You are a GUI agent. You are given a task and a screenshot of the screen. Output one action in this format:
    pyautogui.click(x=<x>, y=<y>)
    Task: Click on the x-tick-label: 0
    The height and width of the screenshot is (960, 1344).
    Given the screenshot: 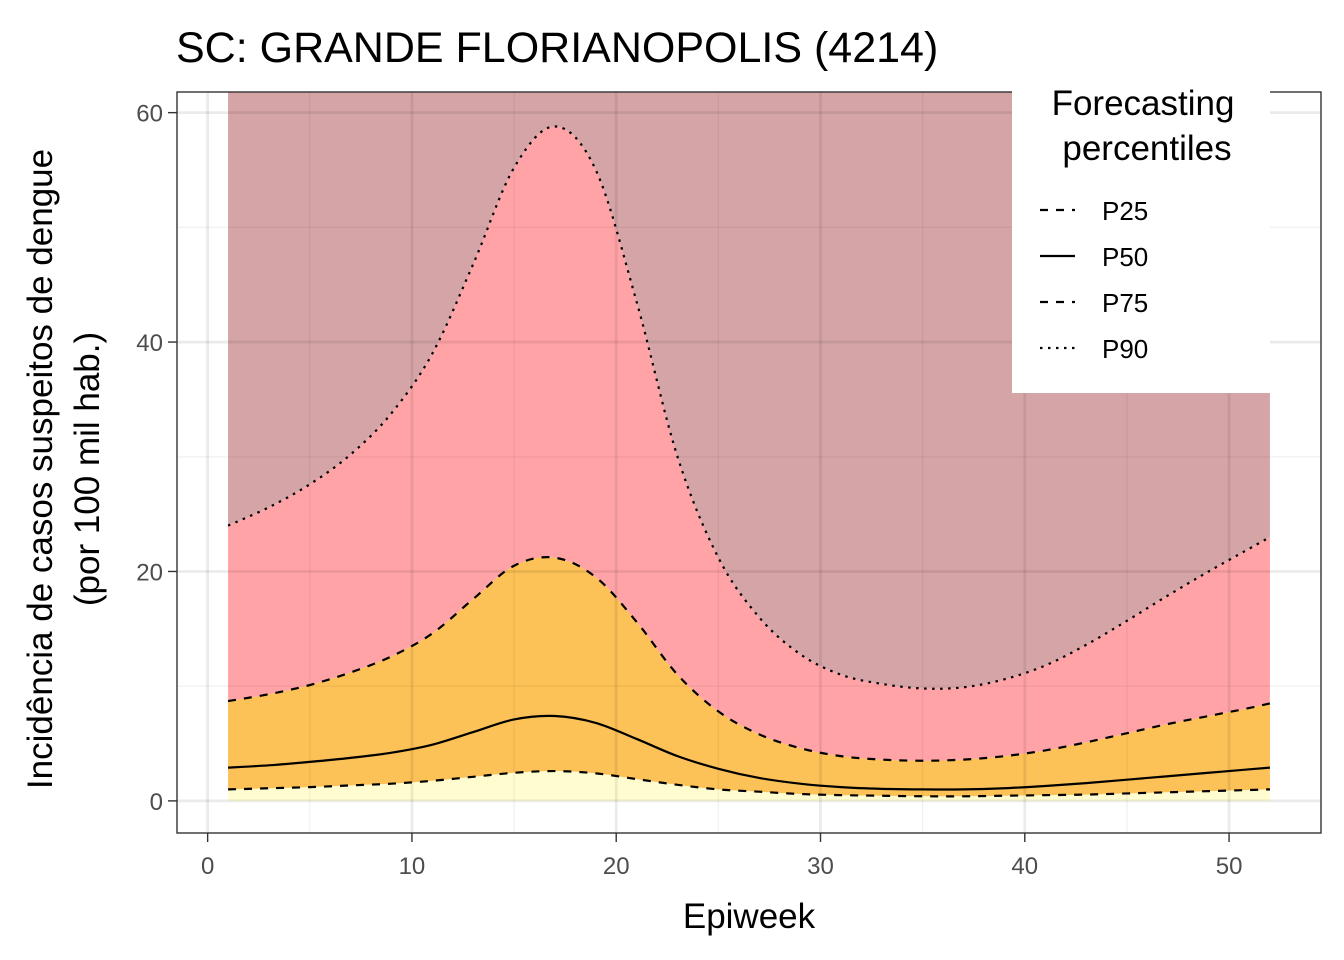 What is the action you would take?
    pyautogui.click(x=207, y=866)
    